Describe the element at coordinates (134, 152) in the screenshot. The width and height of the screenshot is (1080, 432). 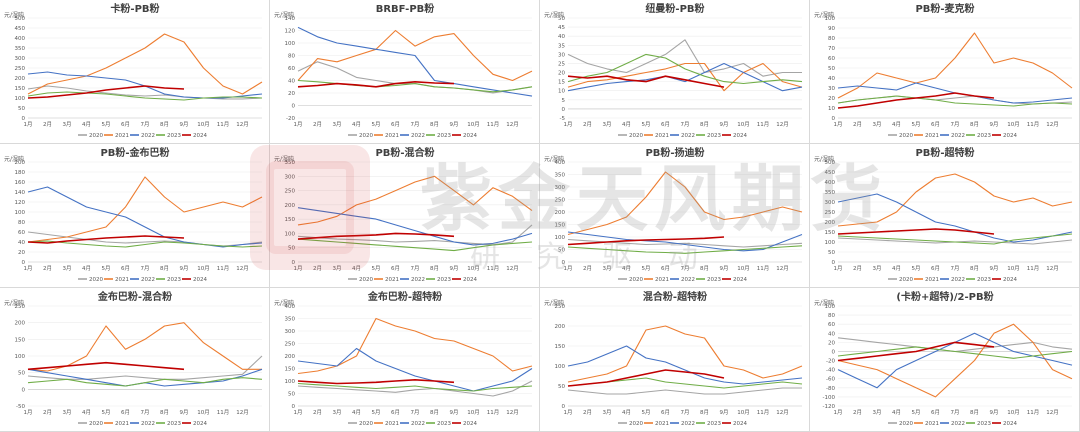
I see `chart-title: PB粉-金布巴粉` at that location.